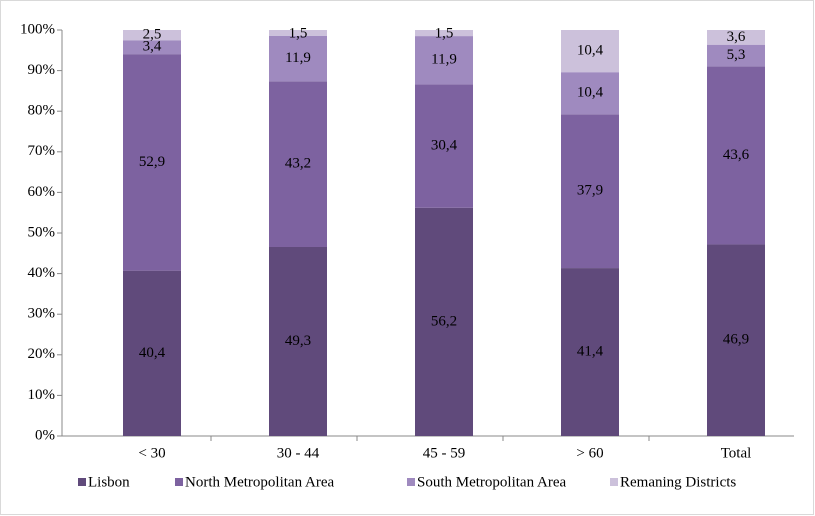  I want to click on y-tick-label: 40%, so click(42, 273).